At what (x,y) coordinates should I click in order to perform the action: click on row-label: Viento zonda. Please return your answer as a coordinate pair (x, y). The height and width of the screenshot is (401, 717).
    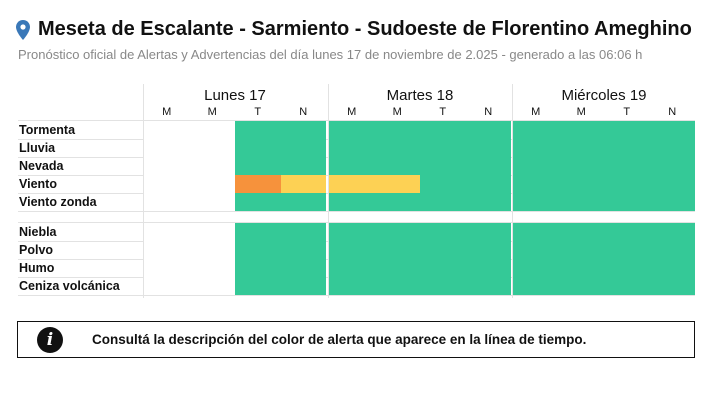
    Looking at the image, I should click on (58, 202).